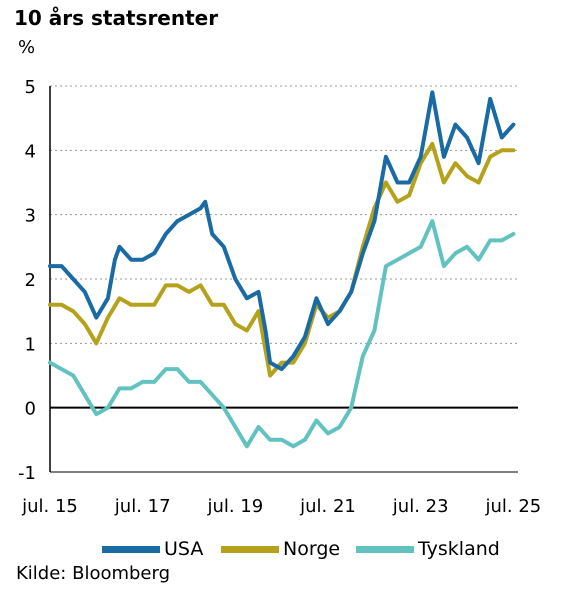  What do you see at coordinates (30, 409) in the screenshot?
I see `y-tick-label: 0` at bounding box center [30, 409].